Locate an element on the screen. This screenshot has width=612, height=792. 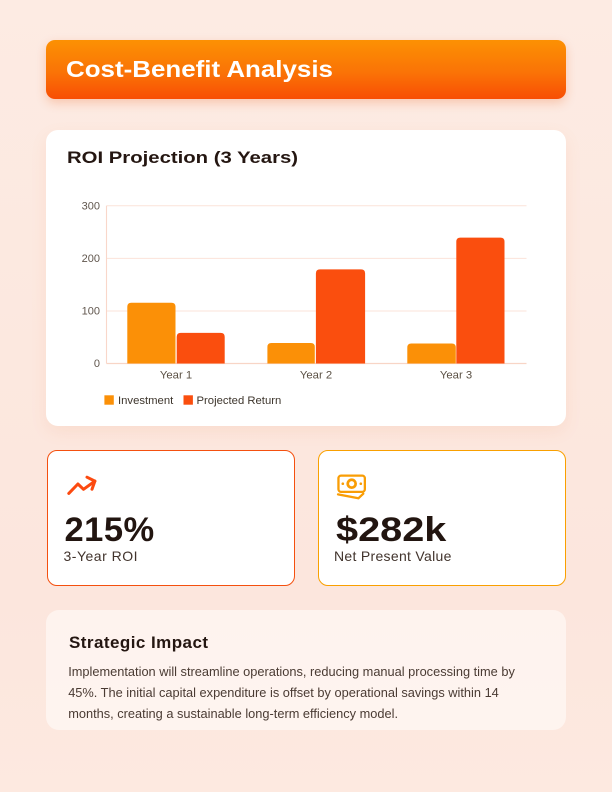
svg-text: 100 is located at coordinates (91, 312).